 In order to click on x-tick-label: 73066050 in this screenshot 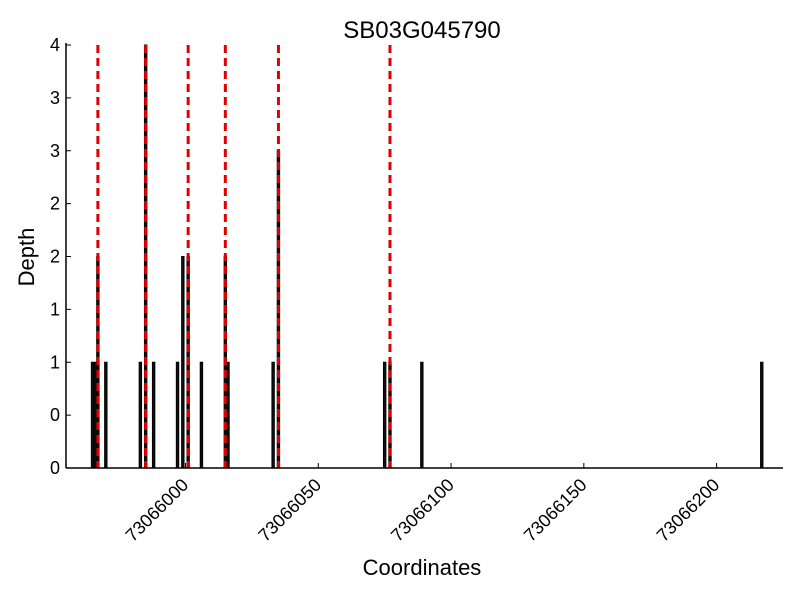, I will do `click(289, 510)`.